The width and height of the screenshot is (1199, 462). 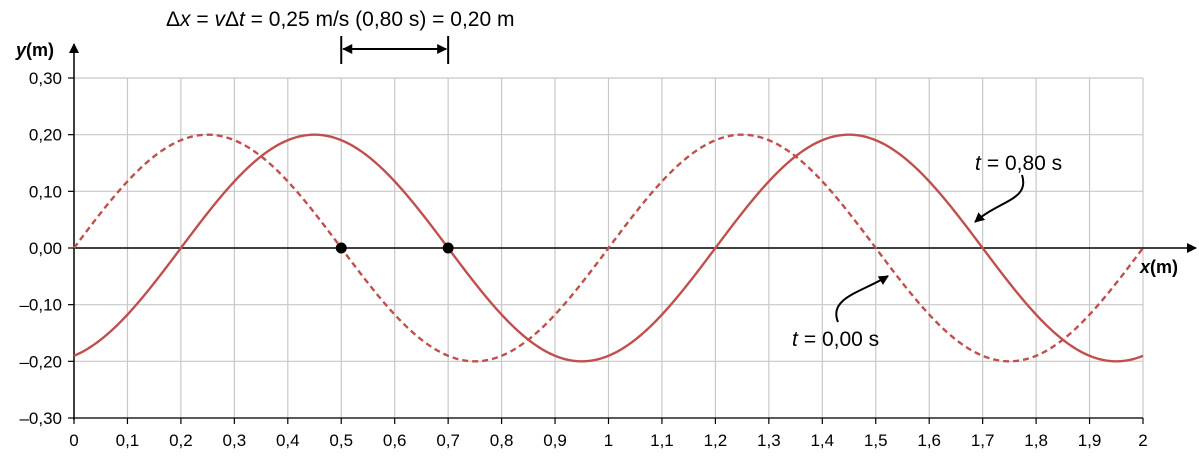 I want to click on x-tick-label: 0,2, so click(x=181, y=440).